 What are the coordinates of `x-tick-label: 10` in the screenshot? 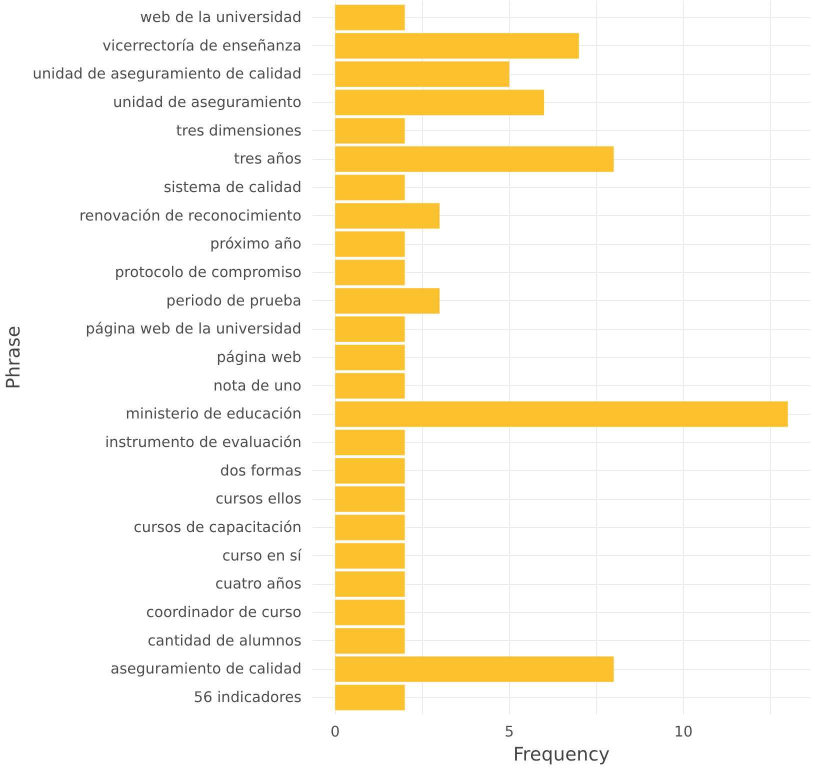 It's located at (683, 732).